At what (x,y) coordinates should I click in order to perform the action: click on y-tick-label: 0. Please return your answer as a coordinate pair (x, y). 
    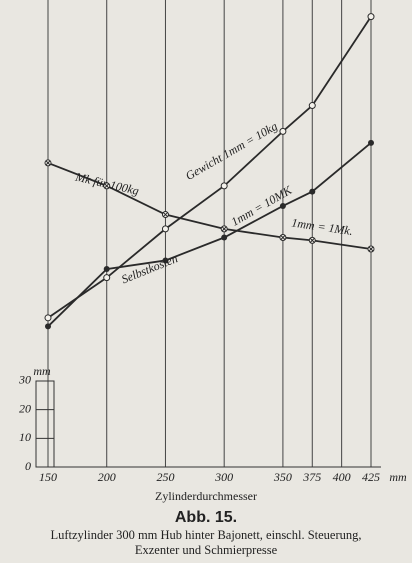
    Looking at the image, I should click on (28, 466).